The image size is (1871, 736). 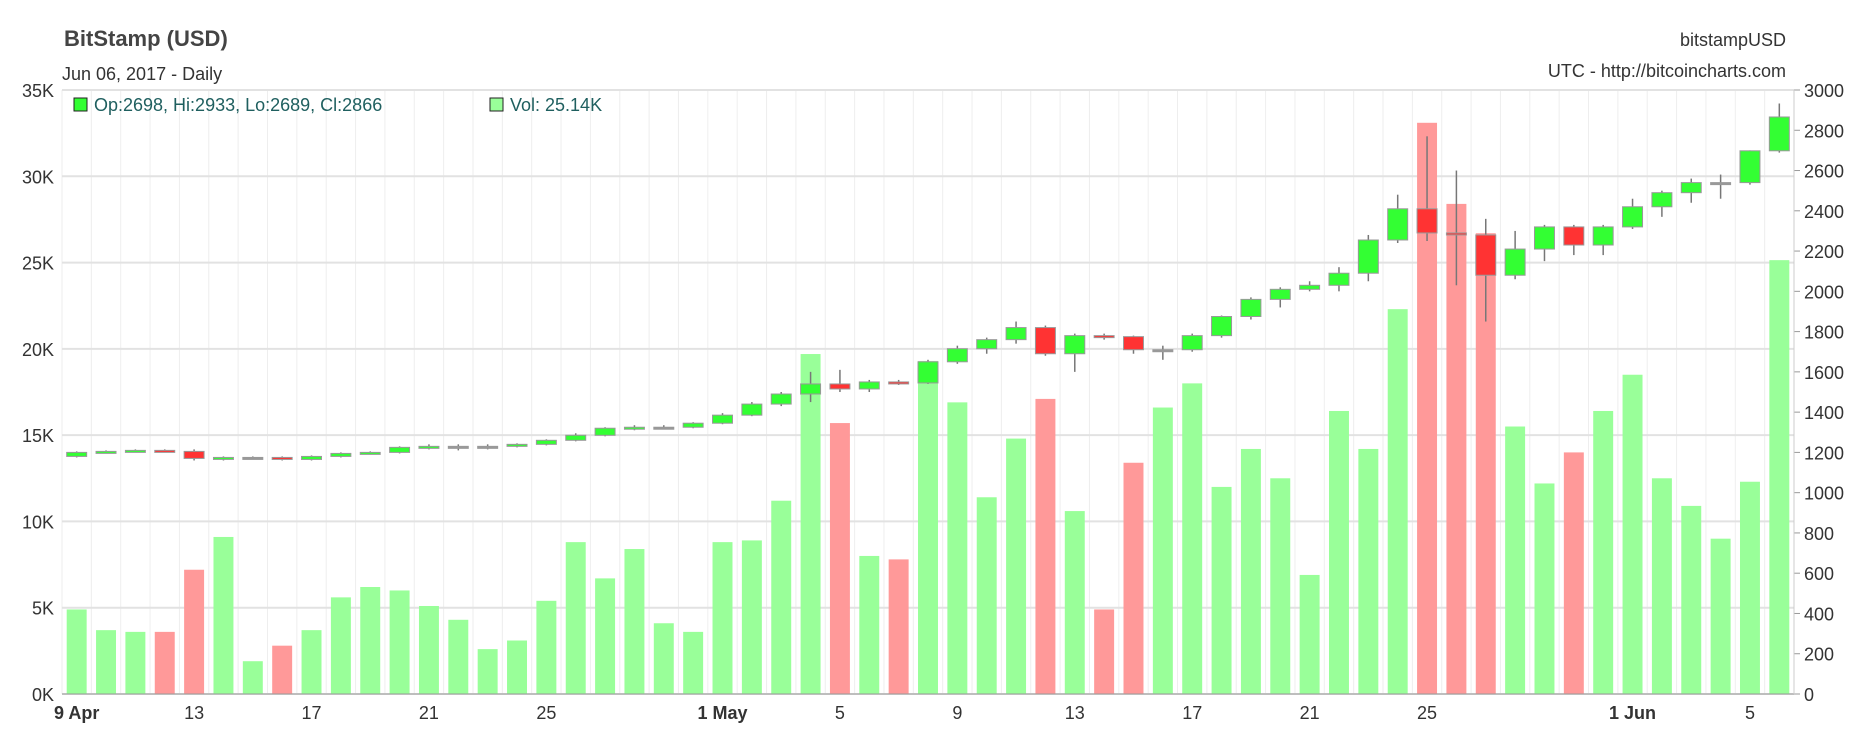 What do you see at coordinates (1427, 713) in the screenshot?
I see `x-tick-label: 25` at bounding box center [1427, 713].